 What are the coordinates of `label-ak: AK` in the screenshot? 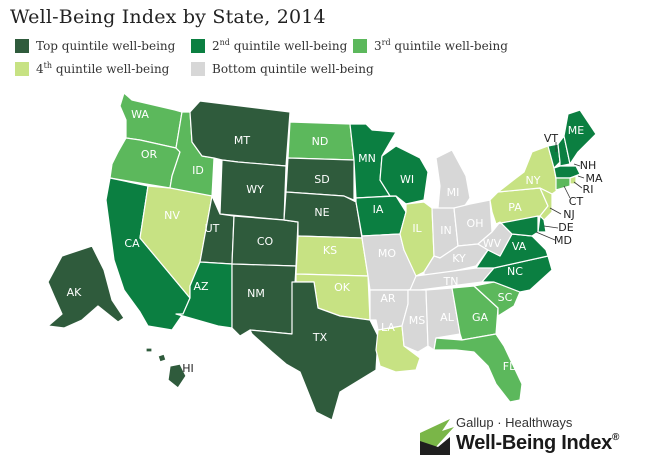 It's located at (75, 292).